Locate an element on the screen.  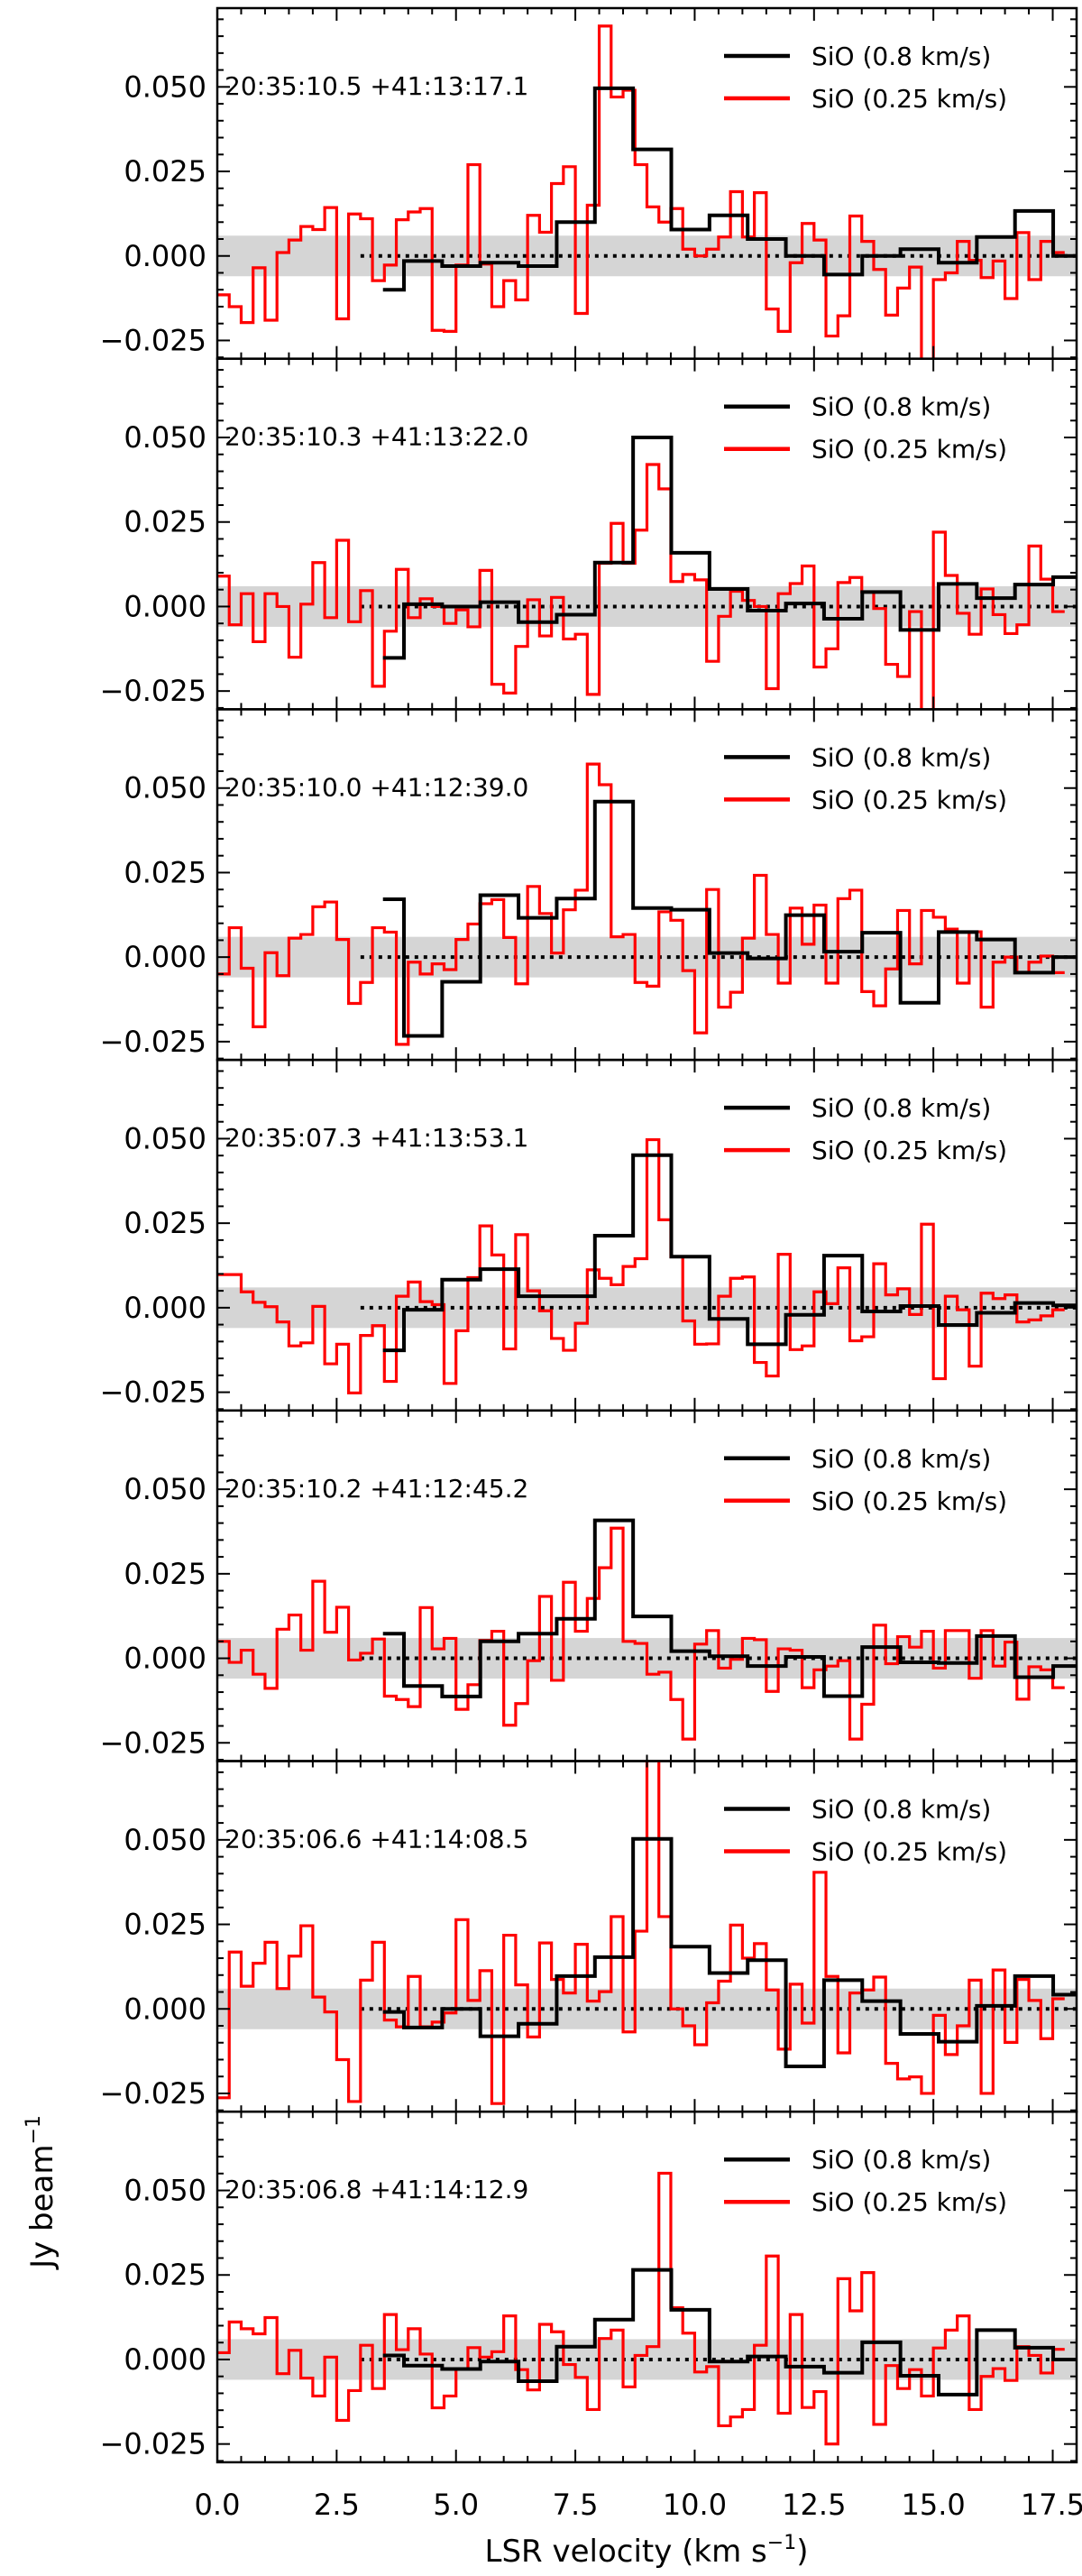
x-tick-label: 7.5 is located at coordinates (576, 2505).